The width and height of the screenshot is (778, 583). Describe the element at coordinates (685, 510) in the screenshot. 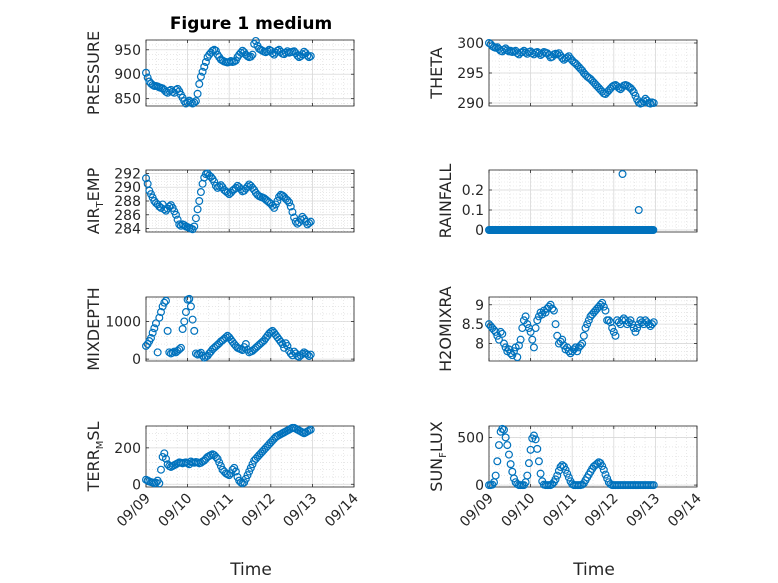

I see `sun_flux-xtick-label: 09/14` at that location.